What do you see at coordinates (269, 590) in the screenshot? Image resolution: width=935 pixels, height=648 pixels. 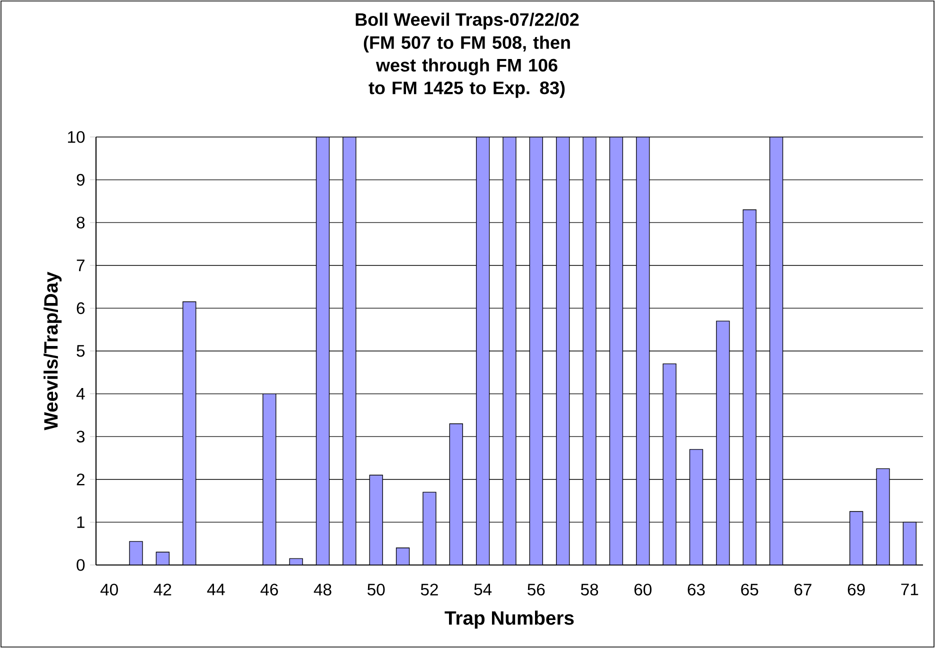 I see `x-tick-label: 46` at bounding box center [269, 590].